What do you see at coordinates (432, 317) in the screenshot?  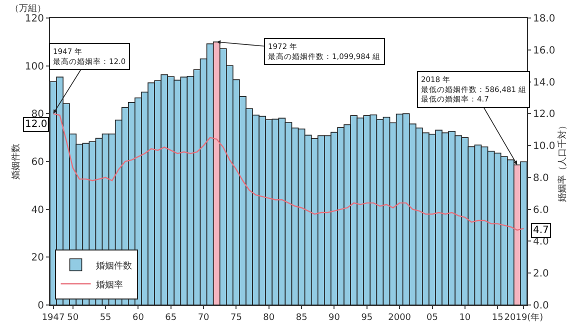 I see `x-tick-label: 05` at bounding box center [432, 317].